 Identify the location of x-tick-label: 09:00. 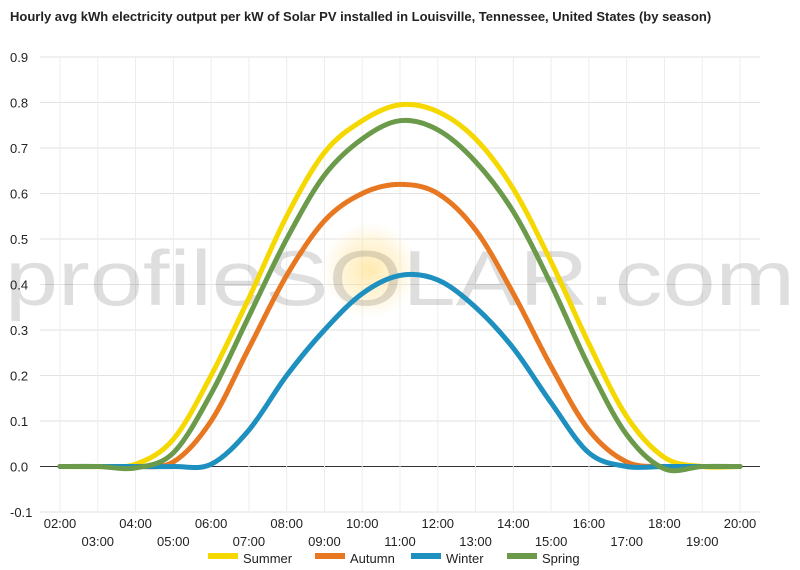
(324, 541).